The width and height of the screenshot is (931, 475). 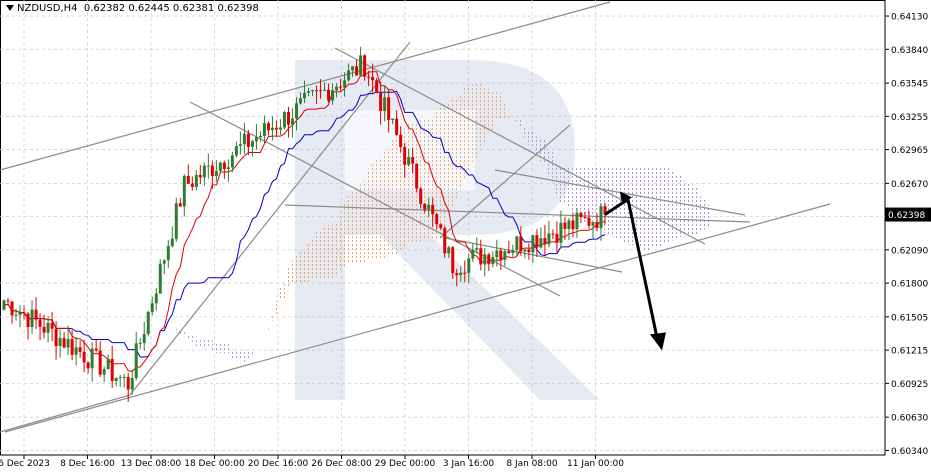 What do you see at coordinates (909, 251) in the screenshot?
I see `y-tick-label: 0.62090` at bounding box center [909, 251].